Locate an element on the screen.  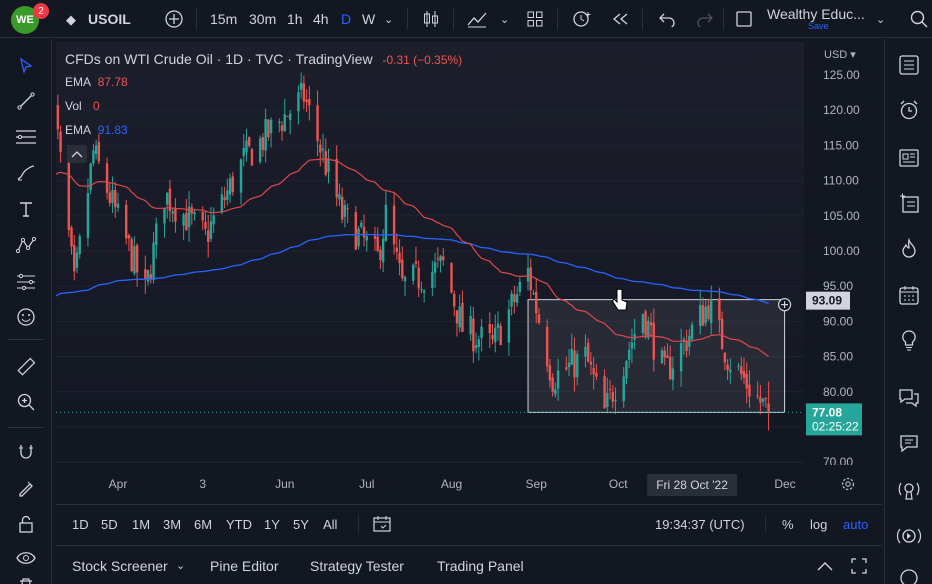
panel-maximize-icon is located at coordinates (859, 565).